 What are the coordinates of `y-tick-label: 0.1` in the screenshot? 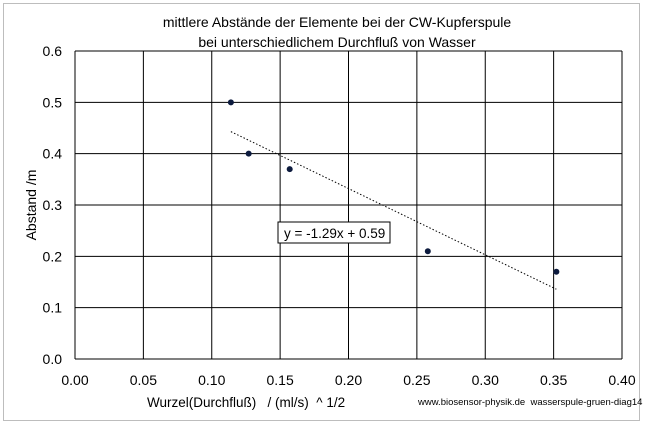 It's located at (53, 308).